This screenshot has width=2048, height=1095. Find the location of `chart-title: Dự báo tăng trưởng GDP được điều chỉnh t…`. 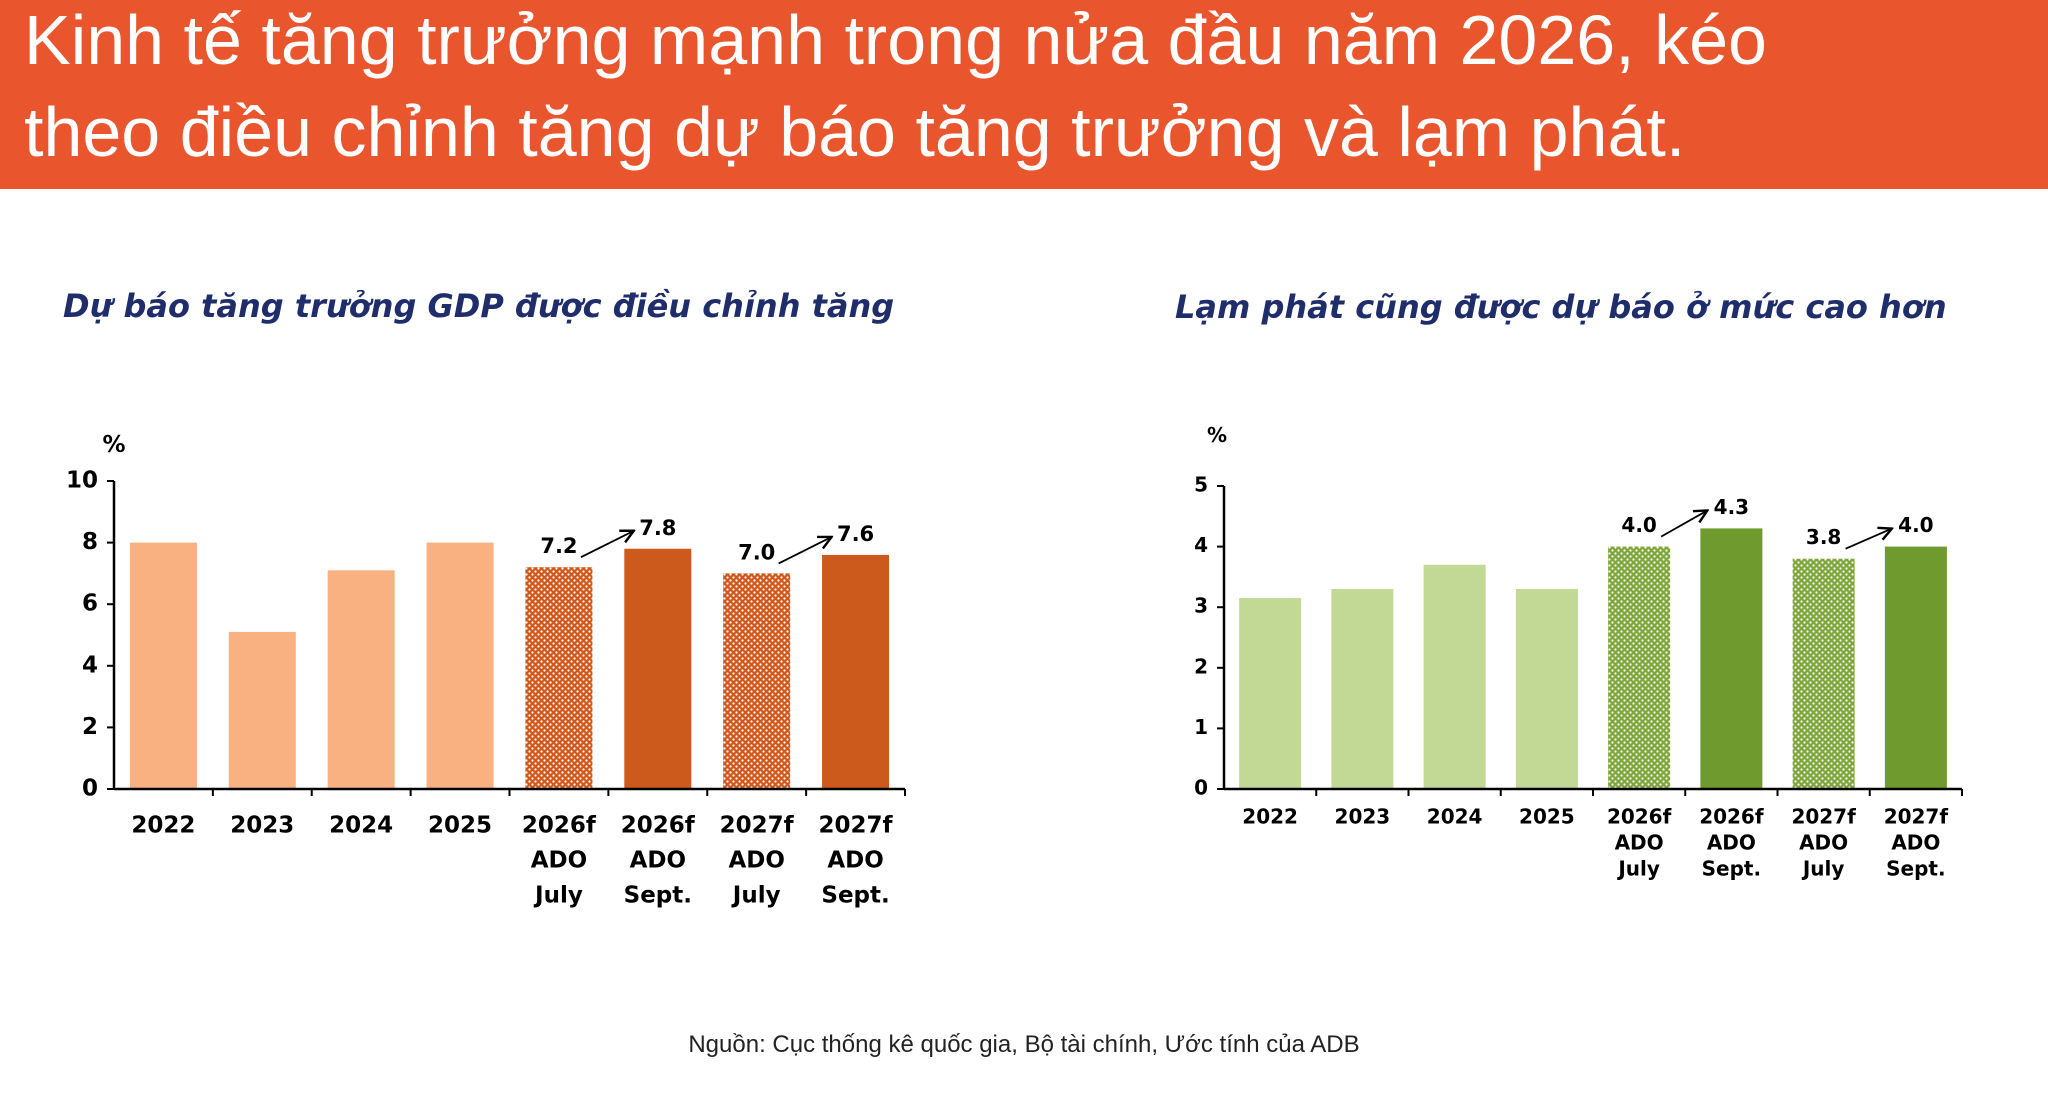

chart-title: Dự báo tăng trưởng GDP được điều chỉnh t… is located at coordinates (478, 306).